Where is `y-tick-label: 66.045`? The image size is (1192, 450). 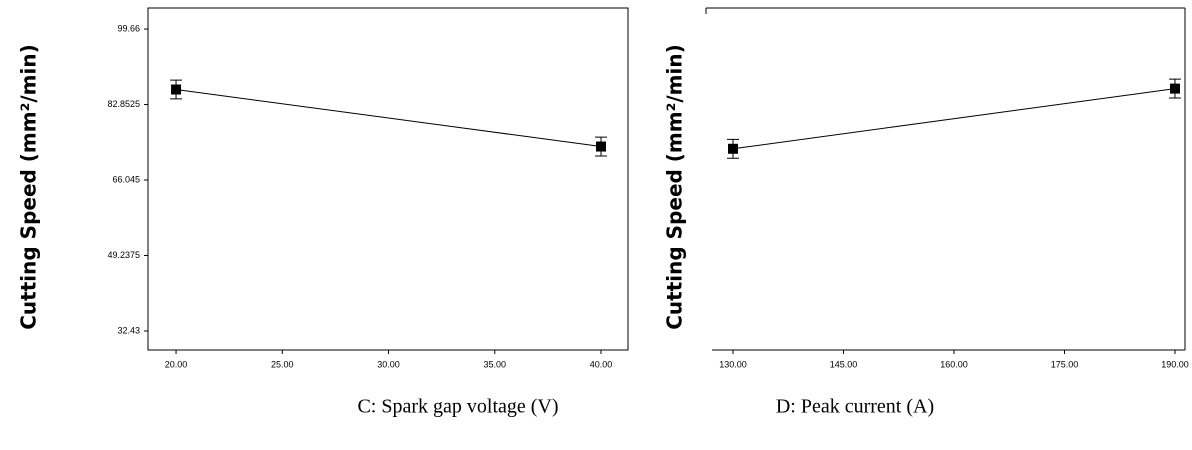 y-tick-label: 66.045 is located at coordinates (126, 179).